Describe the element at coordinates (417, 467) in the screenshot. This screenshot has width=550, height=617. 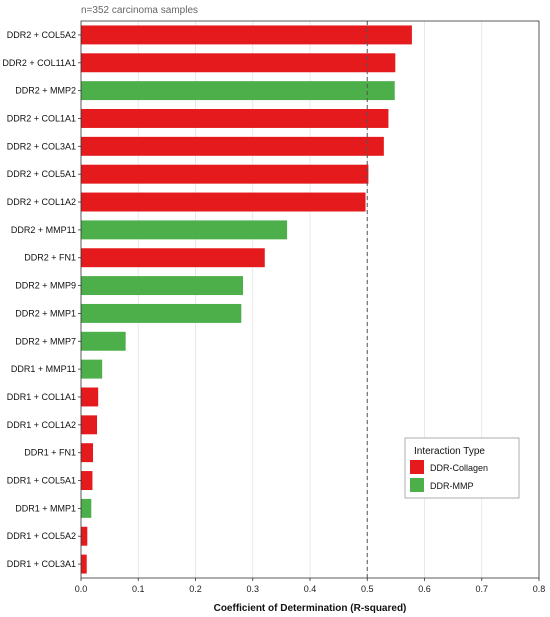
I see `legend-swatch-collagen` at that location.